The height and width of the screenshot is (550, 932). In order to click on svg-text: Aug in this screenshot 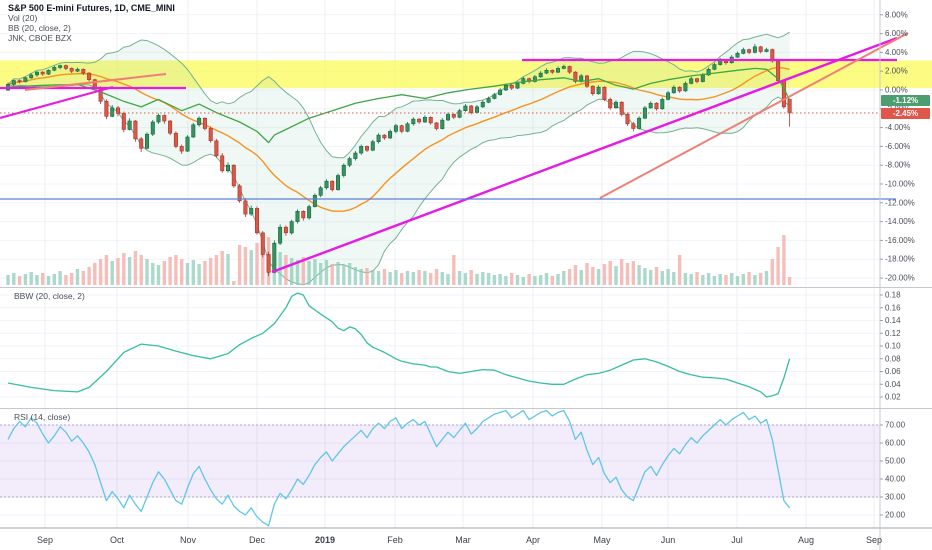, I will do `click(806, 540)`.